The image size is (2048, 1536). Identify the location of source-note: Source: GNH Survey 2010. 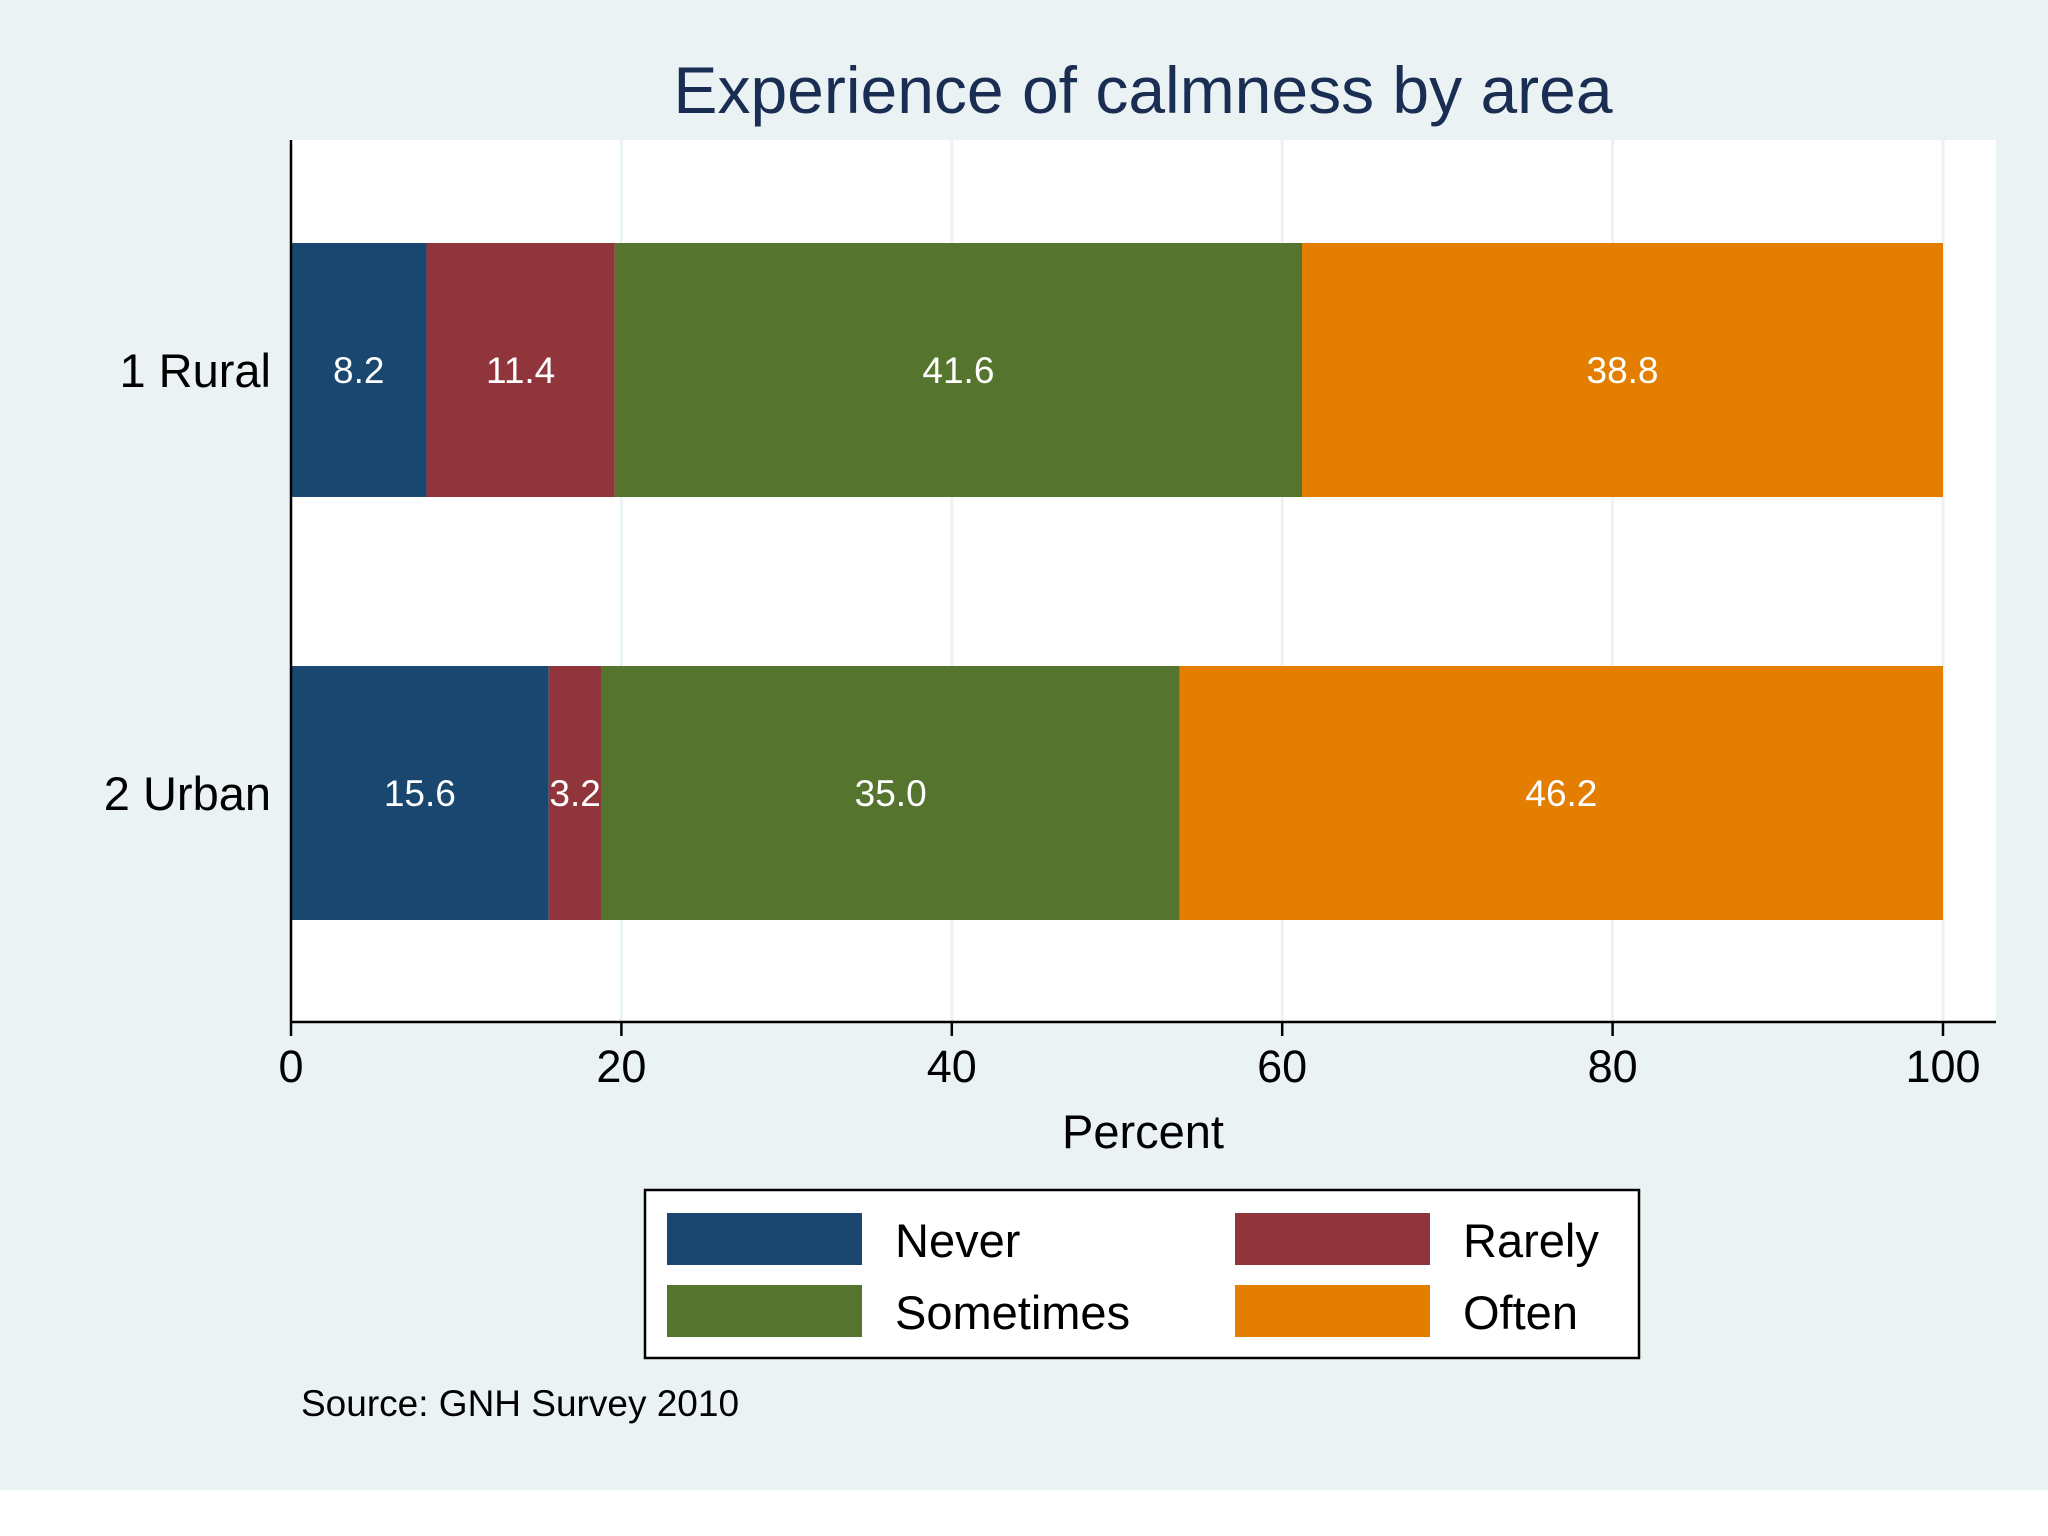
(520, 1403).